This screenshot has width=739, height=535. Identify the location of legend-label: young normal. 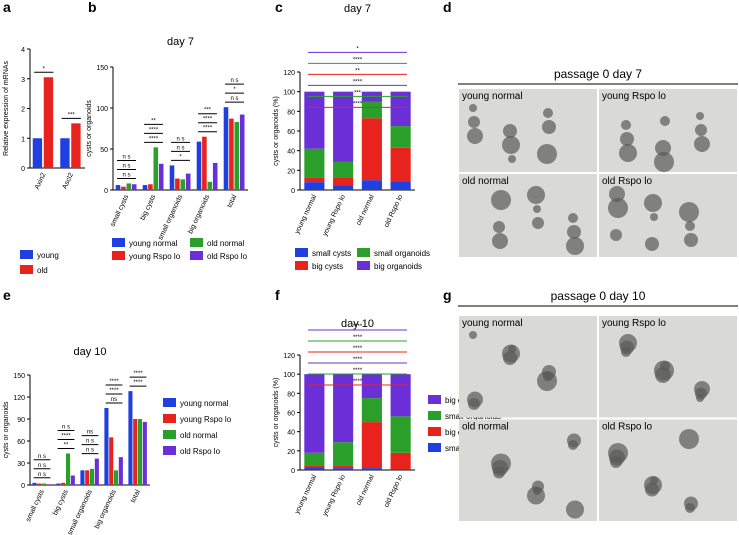
(153, 243).